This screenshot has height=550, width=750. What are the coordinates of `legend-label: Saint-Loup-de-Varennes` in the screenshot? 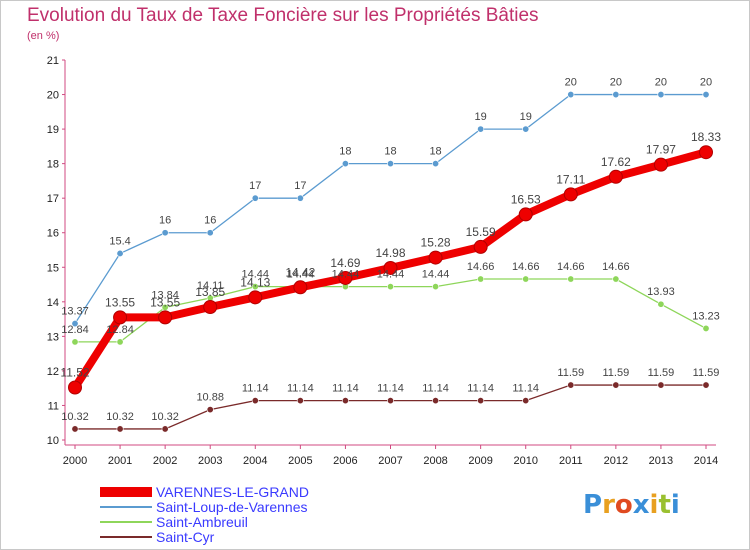 It's located at (232, 506).